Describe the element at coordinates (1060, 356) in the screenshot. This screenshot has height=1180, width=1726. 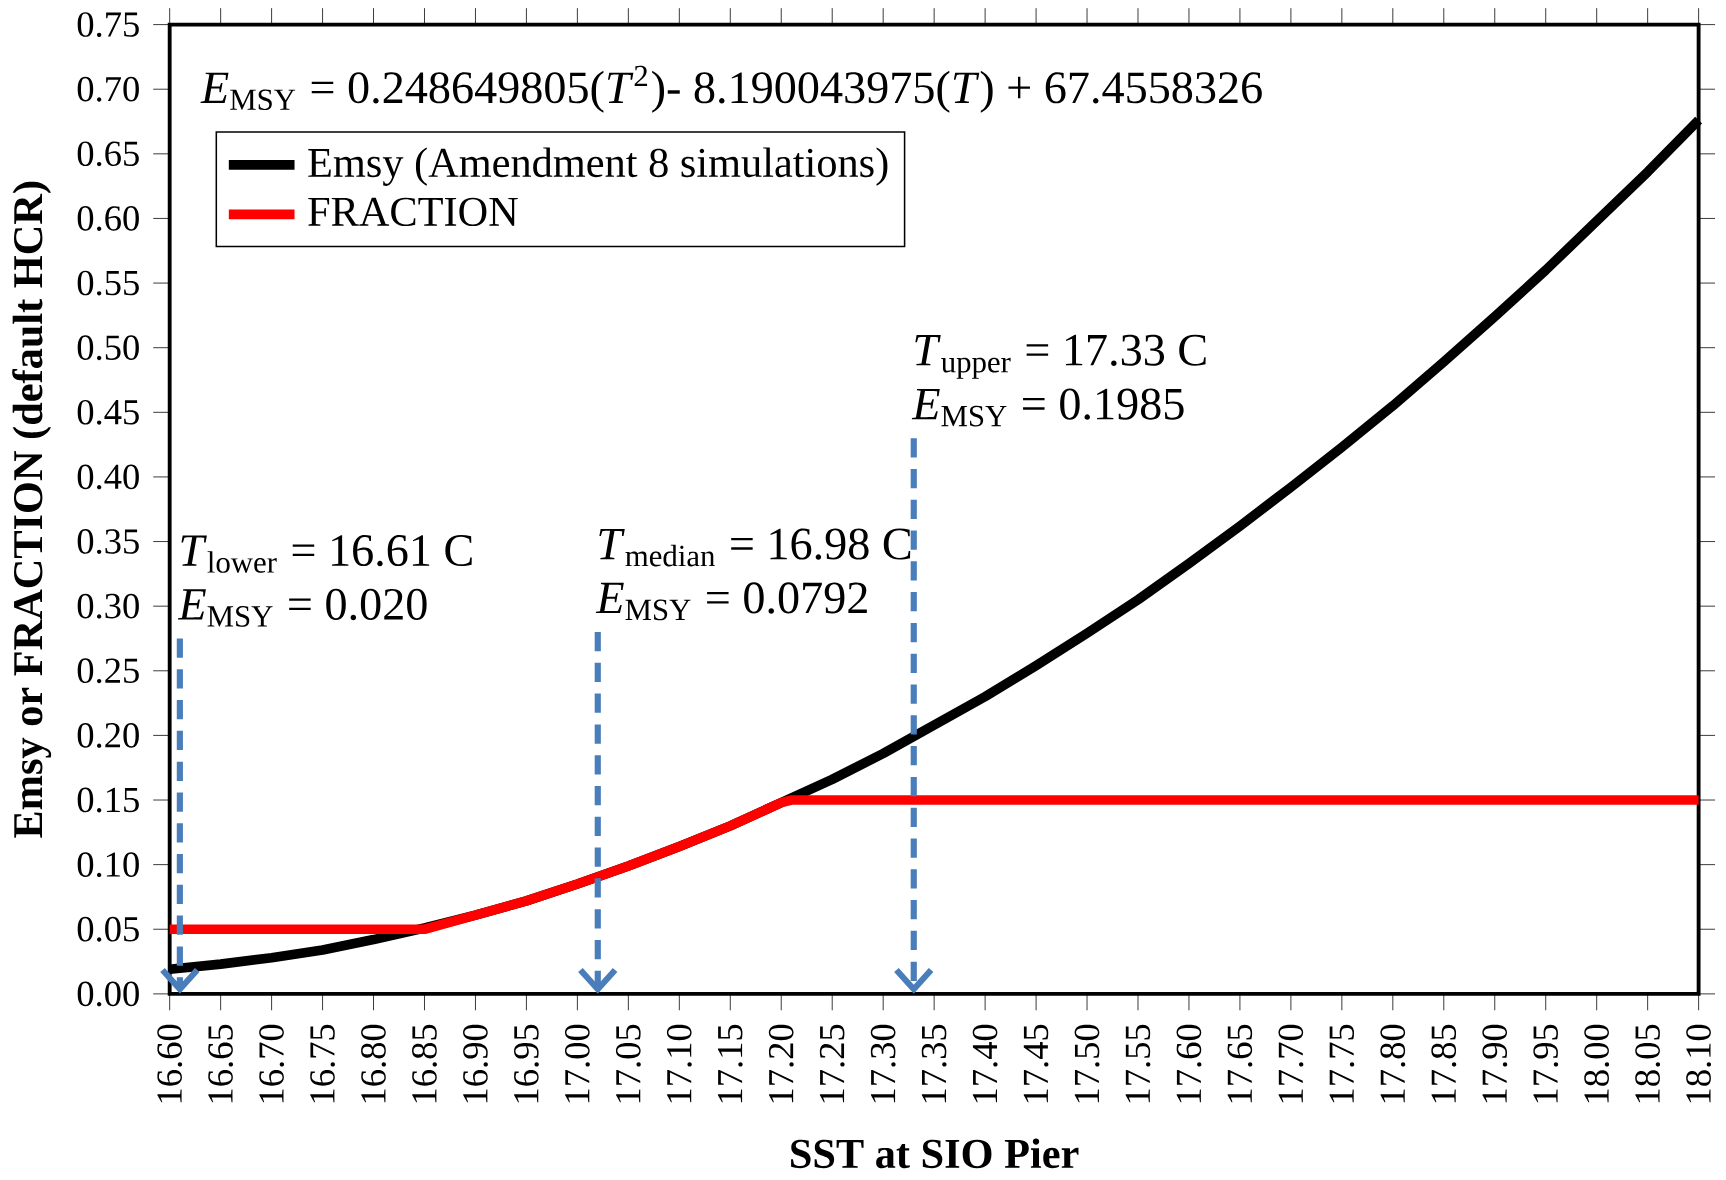
I see `annotation: T$_{upper}$ = 17.33 C` at that location.